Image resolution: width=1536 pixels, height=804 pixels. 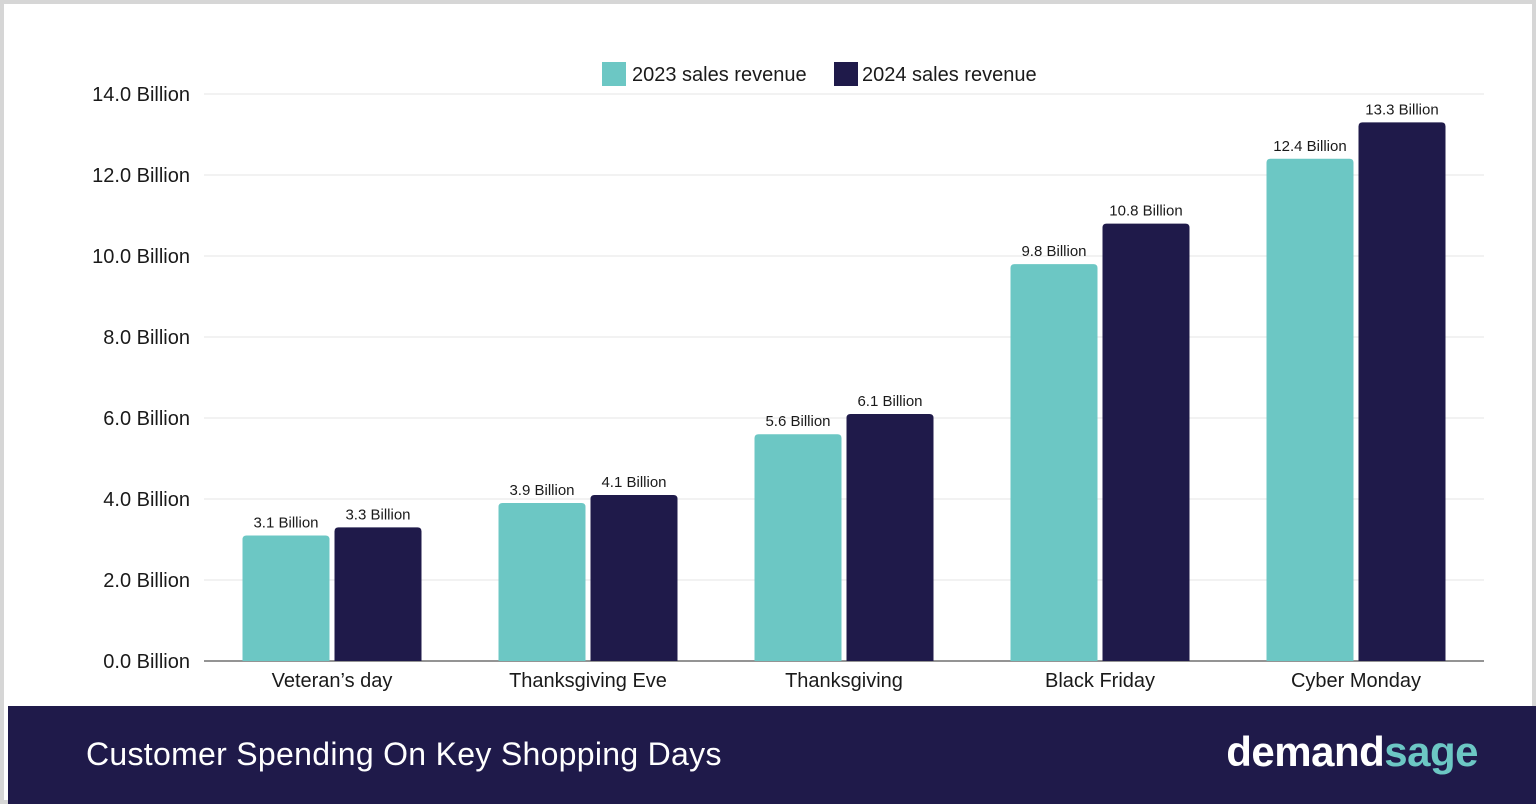 I want to click on data-label: 4.1 Billion, so click(x=633, y=482).